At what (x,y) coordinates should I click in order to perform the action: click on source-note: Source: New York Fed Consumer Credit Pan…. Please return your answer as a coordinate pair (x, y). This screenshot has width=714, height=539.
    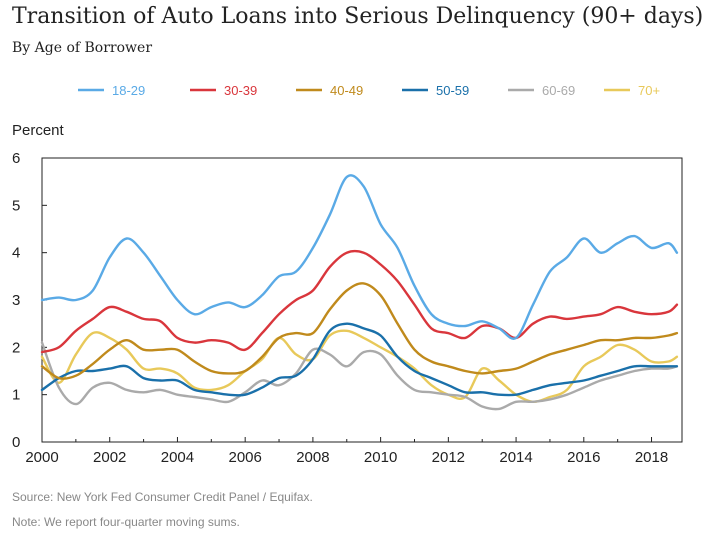
    Looking at the image, I should click on (162, 497).